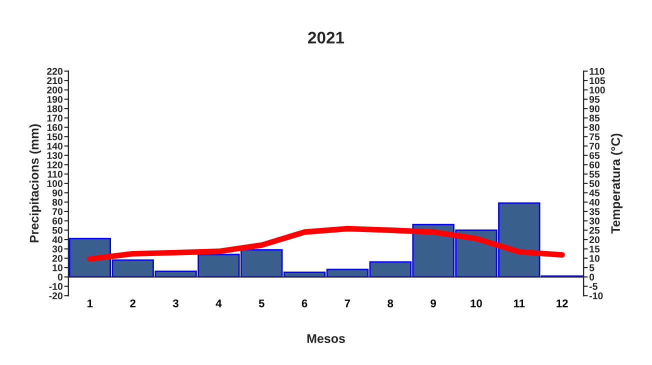 The width and height of the screenshot is (652, 365). I want to click on y2-tick-label: 45, so click(594, 193).